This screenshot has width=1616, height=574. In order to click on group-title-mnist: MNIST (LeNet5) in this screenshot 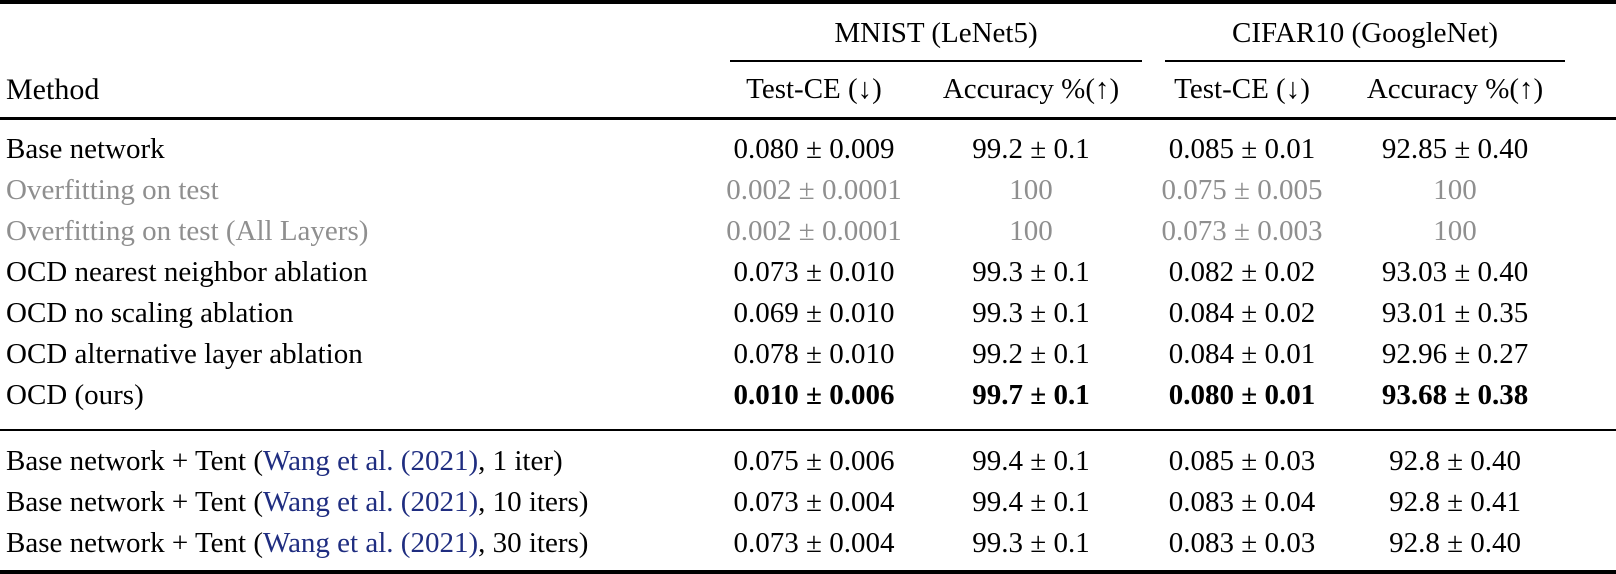, I will do `click(936, 33)`.